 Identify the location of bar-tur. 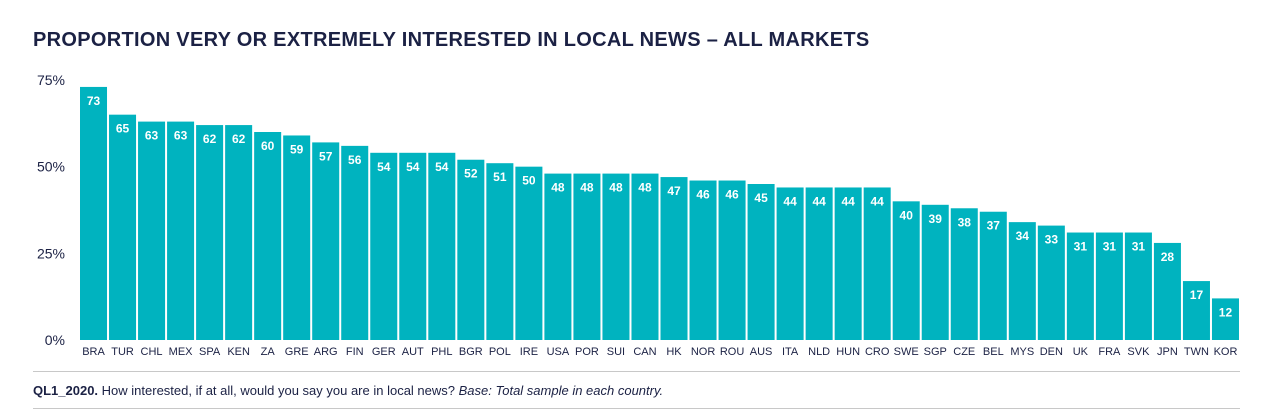
(123, 227).